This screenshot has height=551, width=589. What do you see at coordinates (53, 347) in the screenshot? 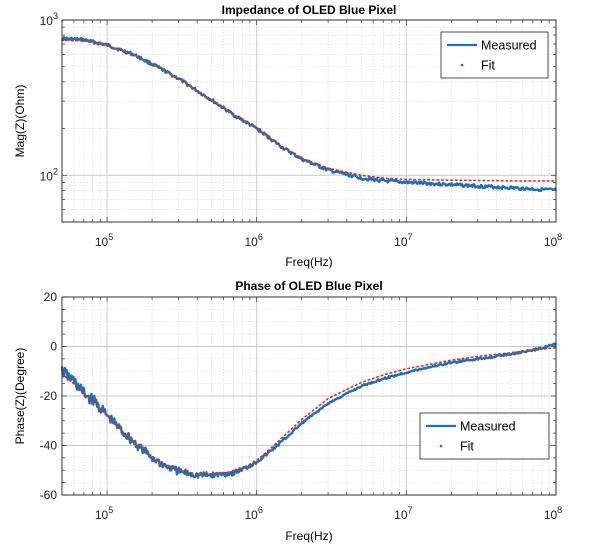
I see `y-tick-label: 0` at bounding box center [53, 347].